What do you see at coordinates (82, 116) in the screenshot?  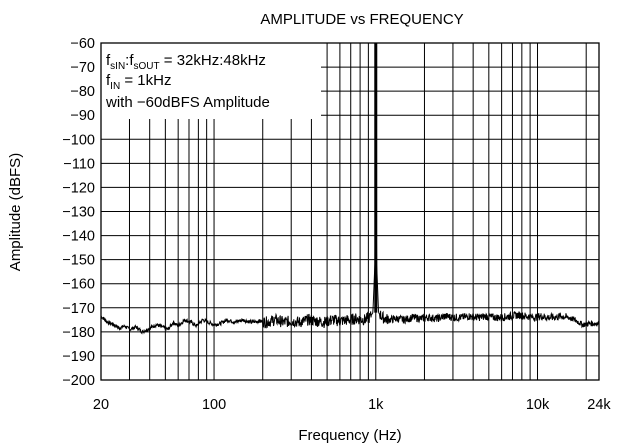 I see `y-tick-label: −90` at bounding box center [82, 116].